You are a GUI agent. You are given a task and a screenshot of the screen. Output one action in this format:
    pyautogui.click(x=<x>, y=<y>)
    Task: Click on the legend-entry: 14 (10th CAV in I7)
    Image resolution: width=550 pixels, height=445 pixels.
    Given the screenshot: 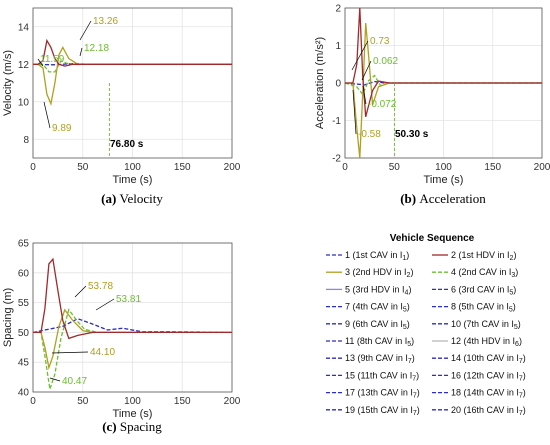 What is the action you would take?
    pyautogui.click(x=488, y=359)
    